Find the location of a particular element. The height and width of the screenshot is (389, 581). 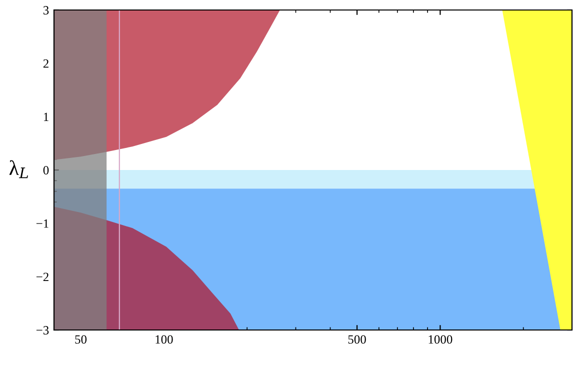

x-tick-label: 100 is located at coordinates (164, 339).